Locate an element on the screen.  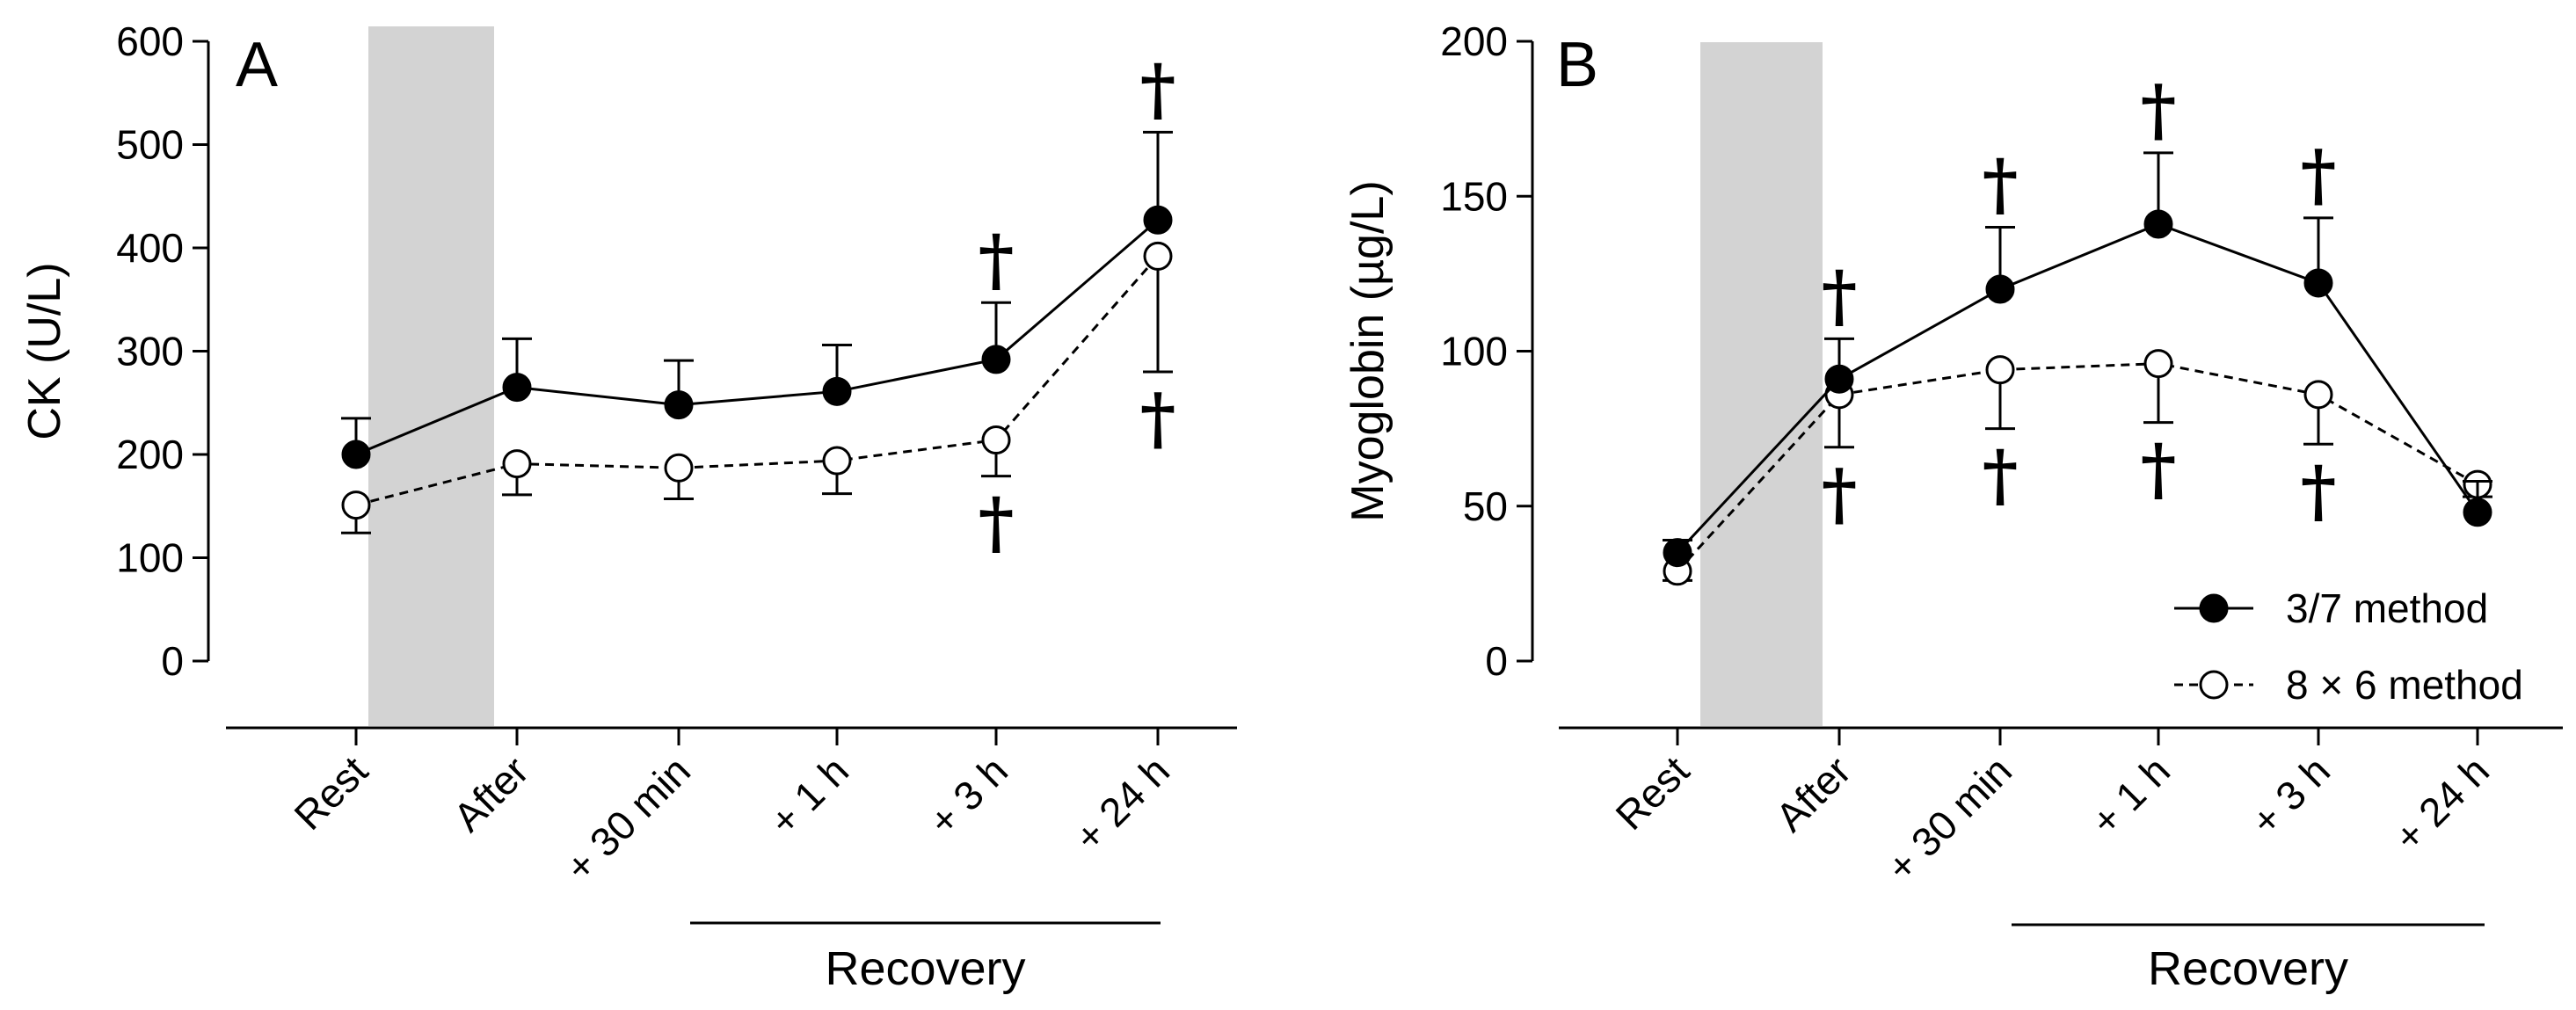
panel-a-series-8x6-line is located at coordinates (757, 381).